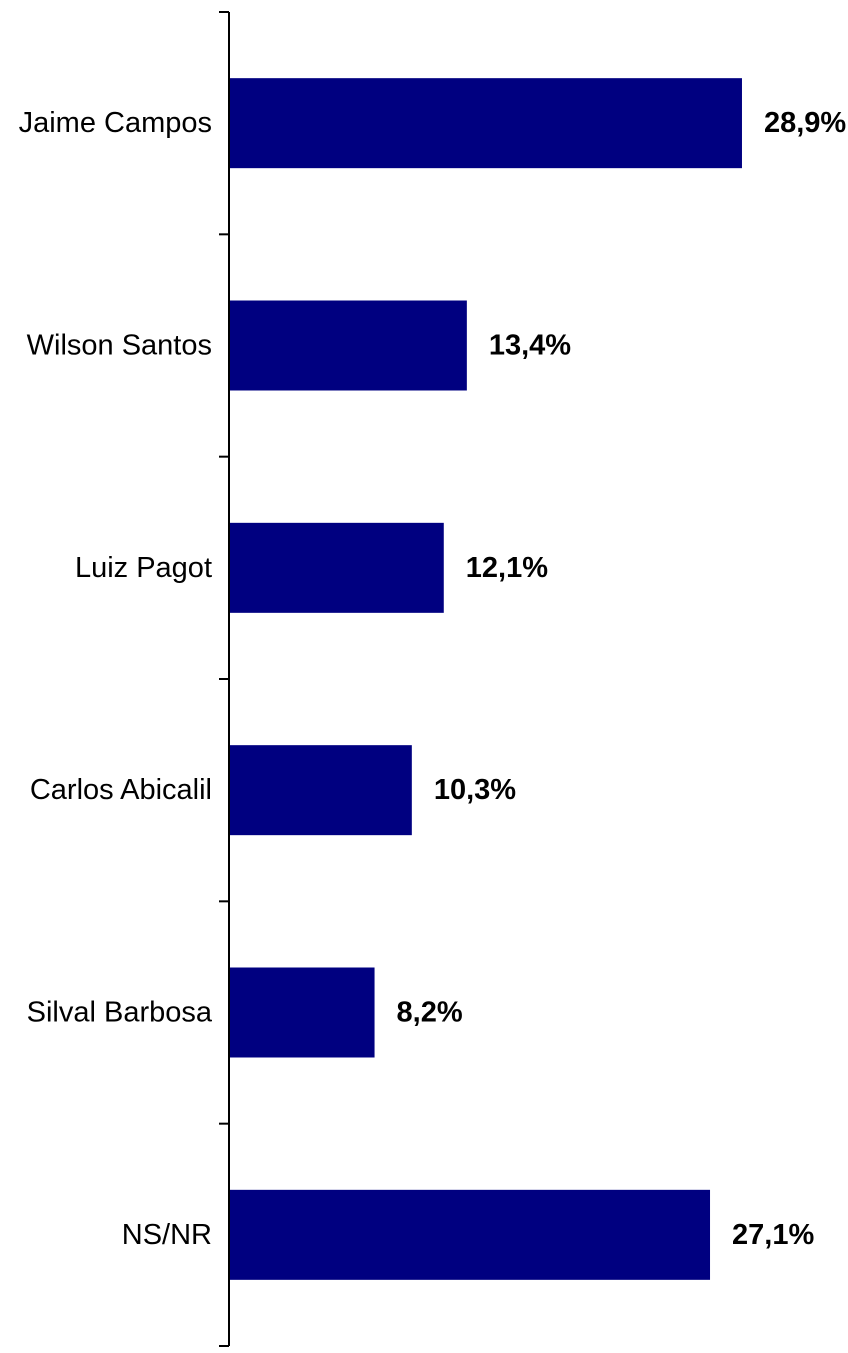 This screenshot has width=848, height=1353. Describe the element at coordinates (475, 790) in the screenshot. I see `data-label: 10,3%` at that location.